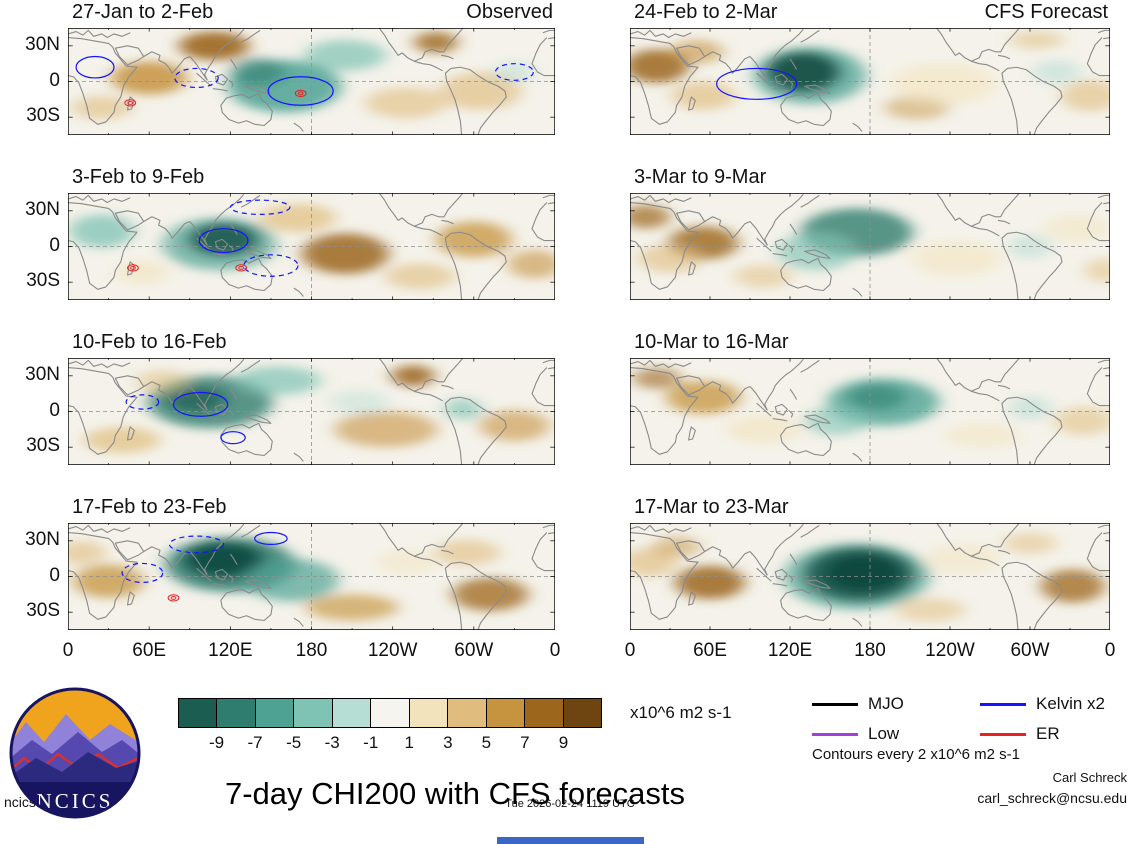 The image size is (1135, 844). I want to click on panel-title: 24-Feb to 2-Mar, so click(706, 12).